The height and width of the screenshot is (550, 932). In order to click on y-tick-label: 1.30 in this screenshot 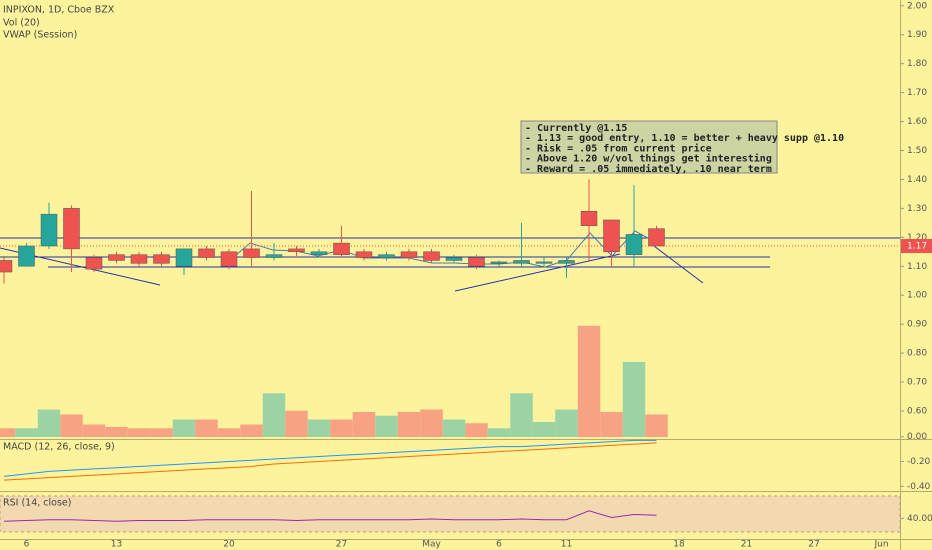, I will do `click(917, 209)`.